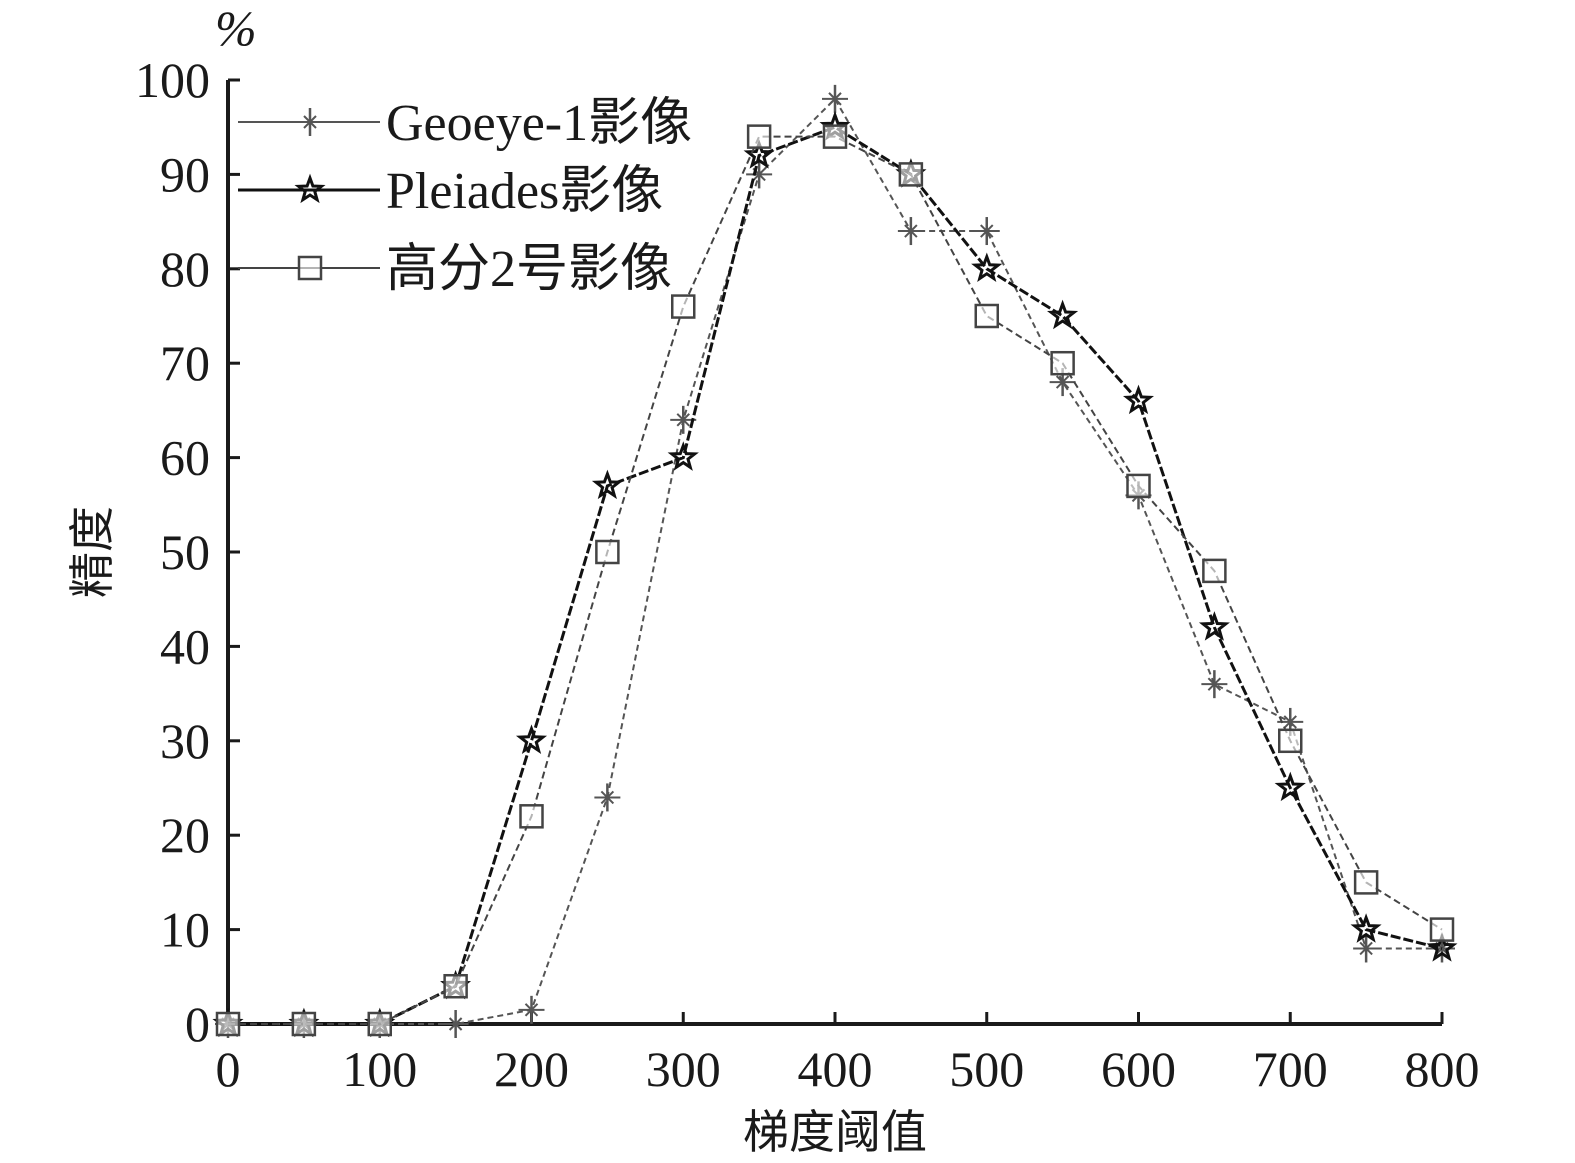 The height and width of the screenshot is (1163, 1575). I want to click on y-tick-label: 50, so click(185, 552).